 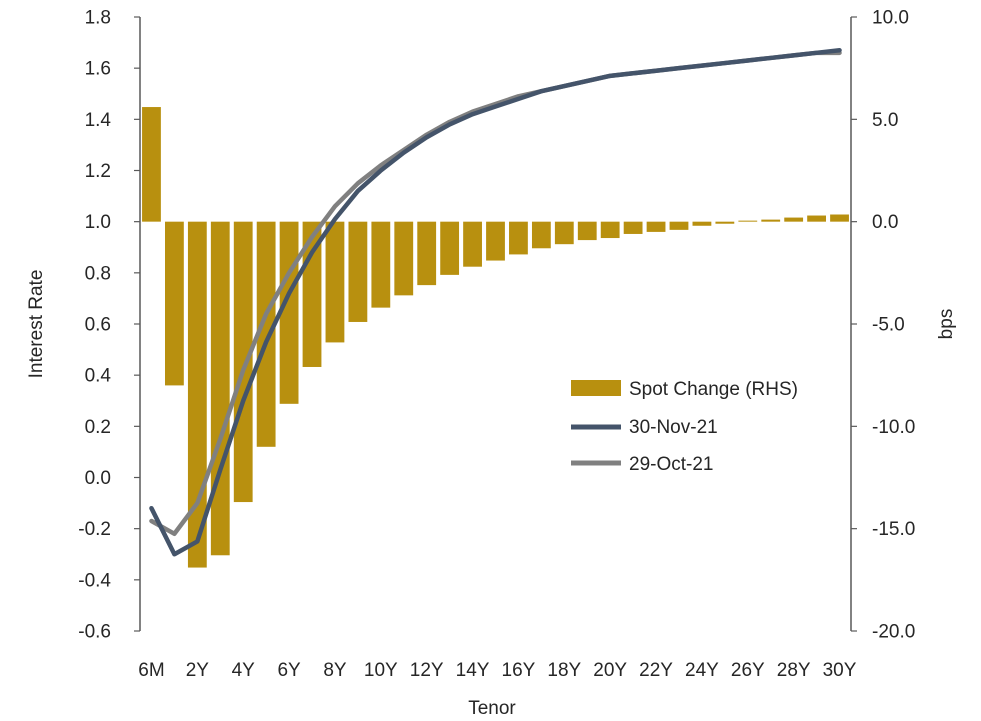 What do you see at coordinates (473, 670) in the screenshot?
I see `x-tick-label: 14Y` at bounding box center [473, 670].